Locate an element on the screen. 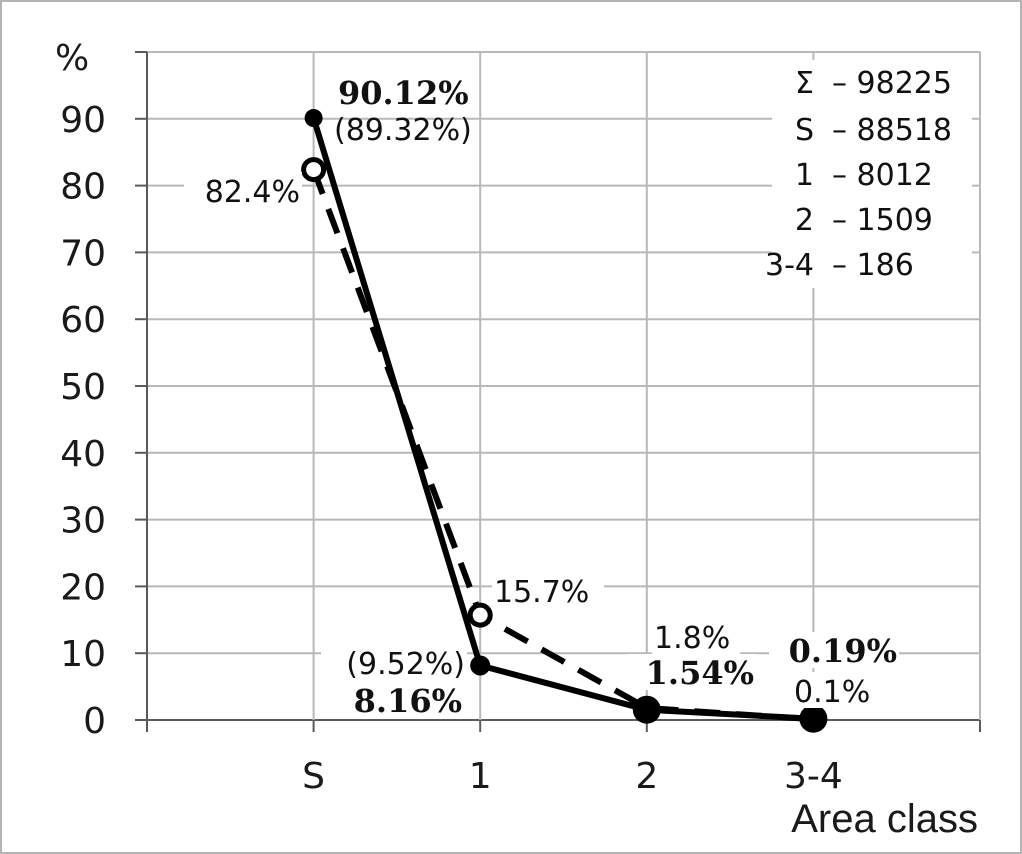  y-tick-label: 30 is located at coordinates (83, 521).